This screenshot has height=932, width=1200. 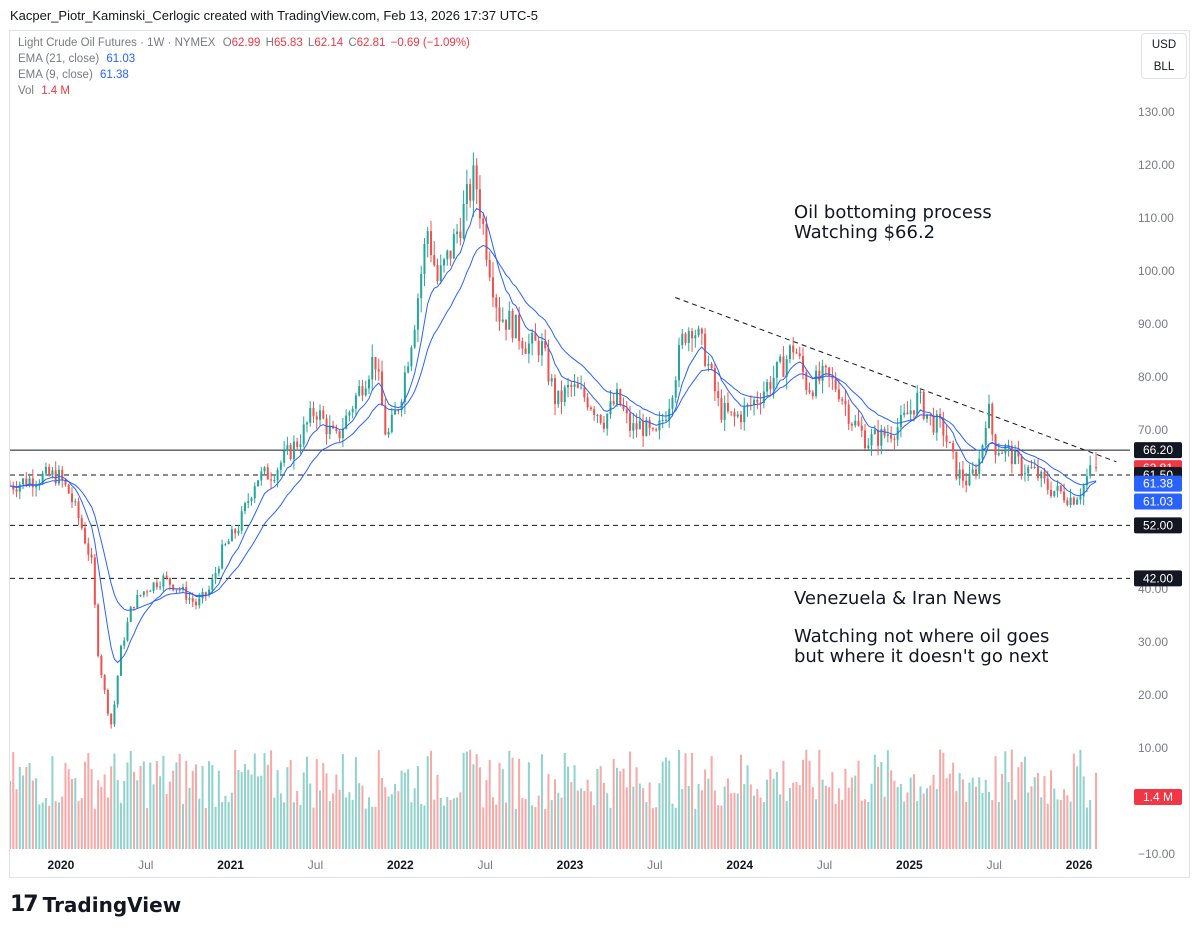 I want to click on currency-unit-button: USD BLL, so click(x=1164, y=56).